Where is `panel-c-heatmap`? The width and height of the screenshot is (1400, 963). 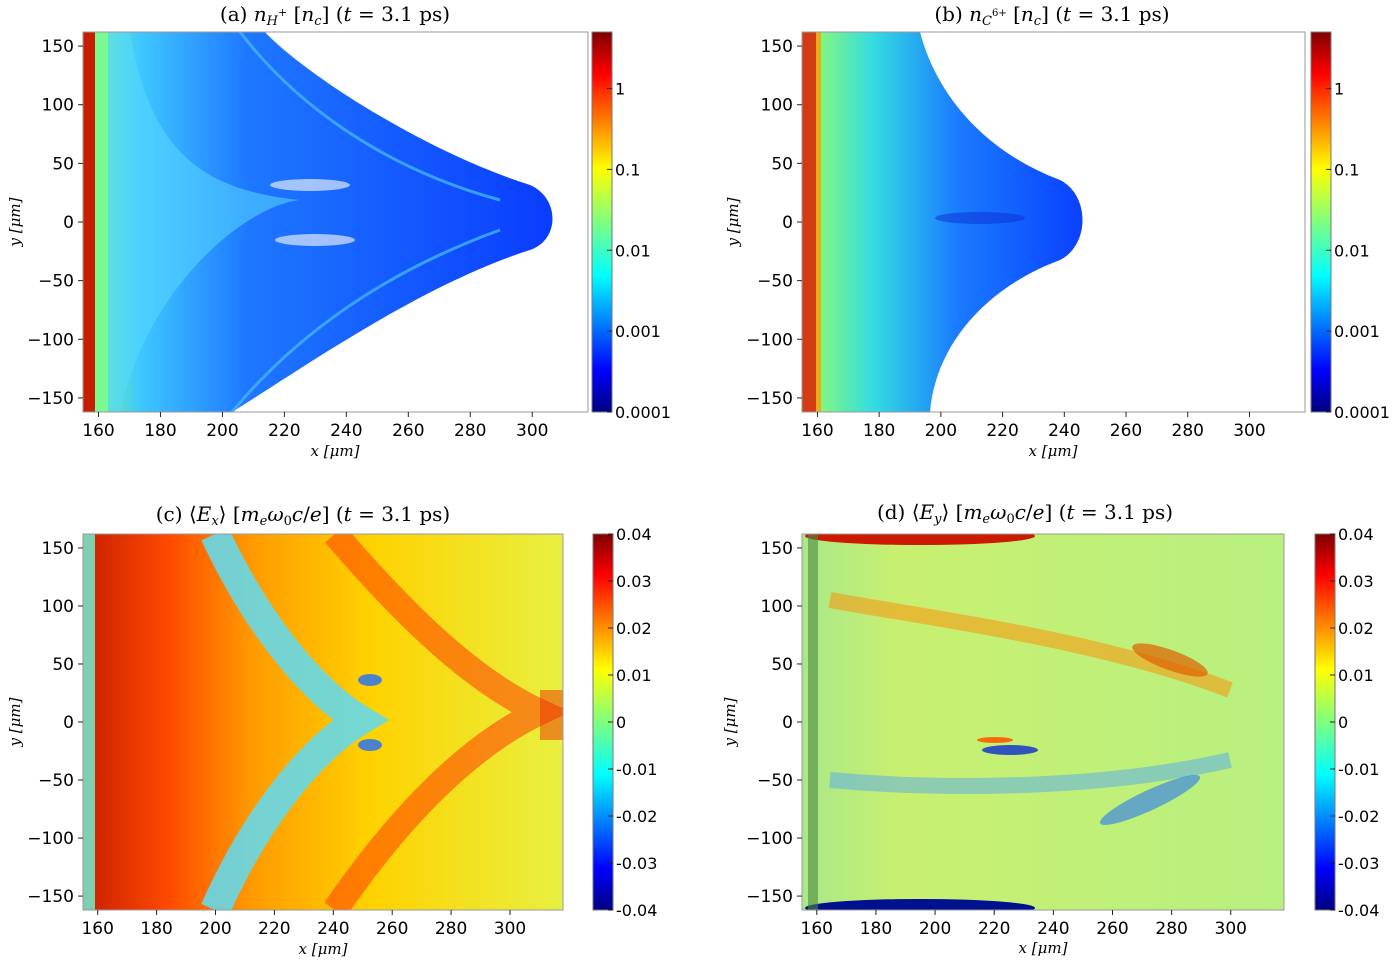
panel-c-heatmap is located at coordinates (323, 722).